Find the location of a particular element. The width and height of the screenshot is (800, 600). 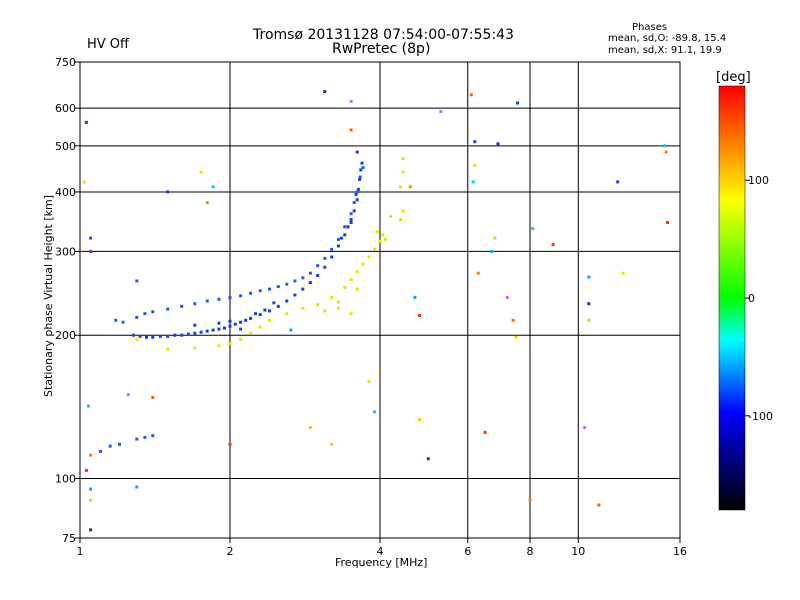

chart-title: Tromsø 20131128 07:54:00-07:55:43 is located at coordinates (383, 35).